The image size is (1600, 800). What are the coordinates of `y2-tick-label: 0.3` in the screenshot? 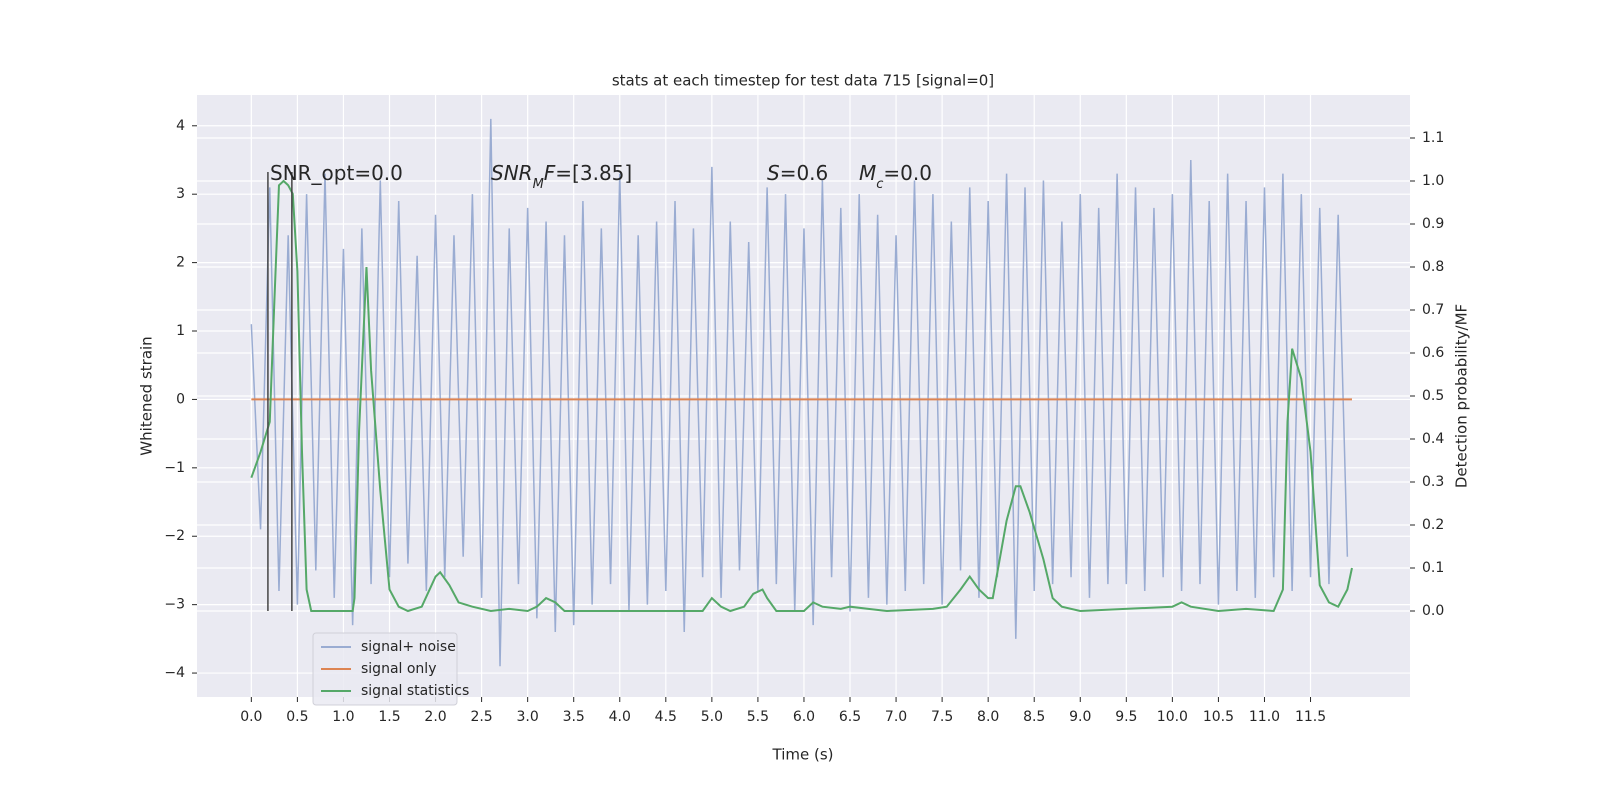 It's located at (1433, 482).